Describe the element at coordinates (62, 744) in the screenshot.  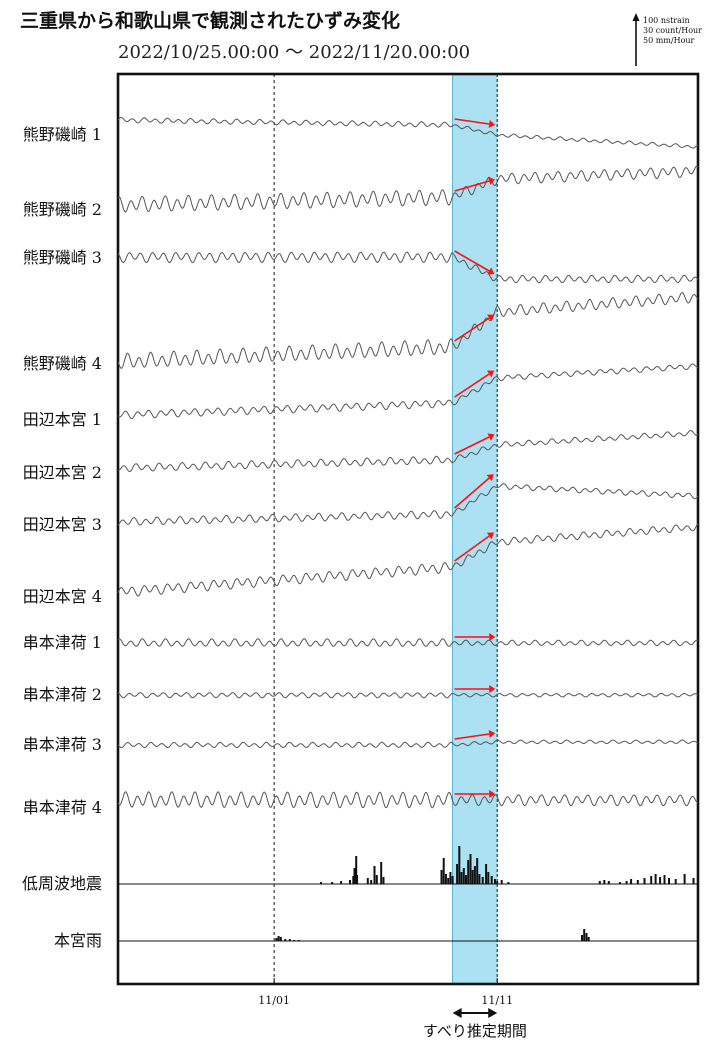
I see `series-label: 串本津荷 3` at that location.